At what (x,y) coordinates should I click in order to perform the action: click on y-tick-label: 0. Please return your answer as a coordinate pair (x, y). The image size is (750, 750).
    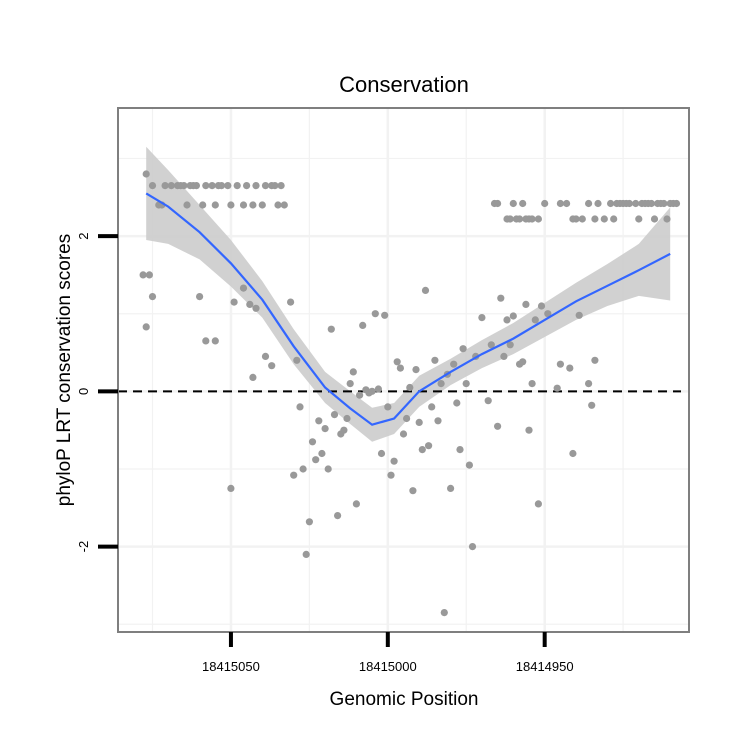
    Looking at the image, I should click on (83, 391).